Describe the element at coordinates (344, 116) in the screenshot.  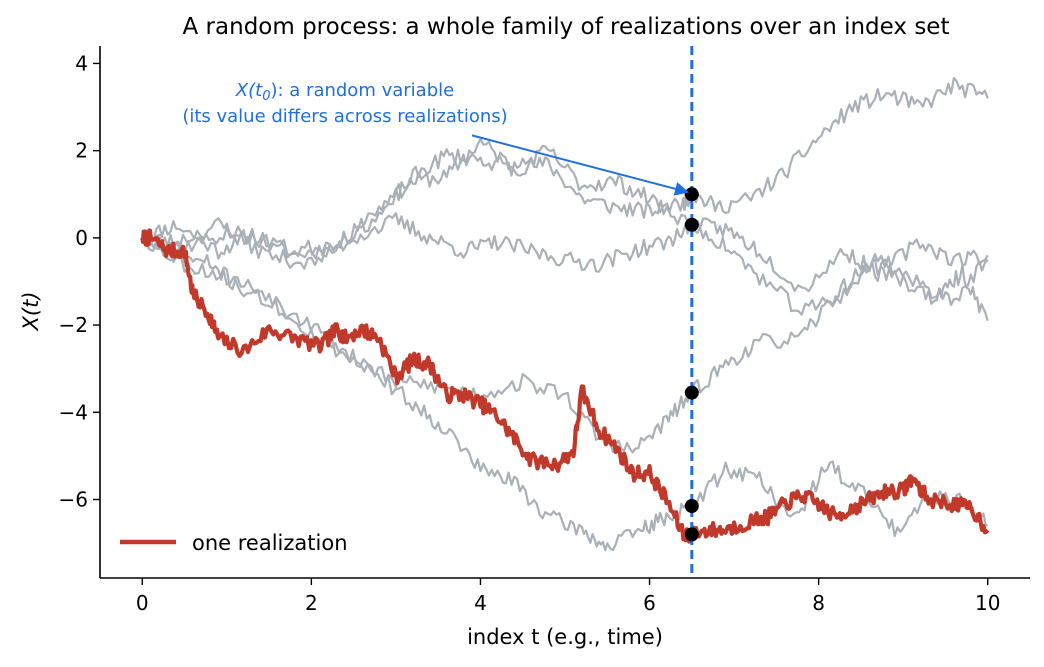
I see `annotation-line2: (its value differs across realizations)` at that location.